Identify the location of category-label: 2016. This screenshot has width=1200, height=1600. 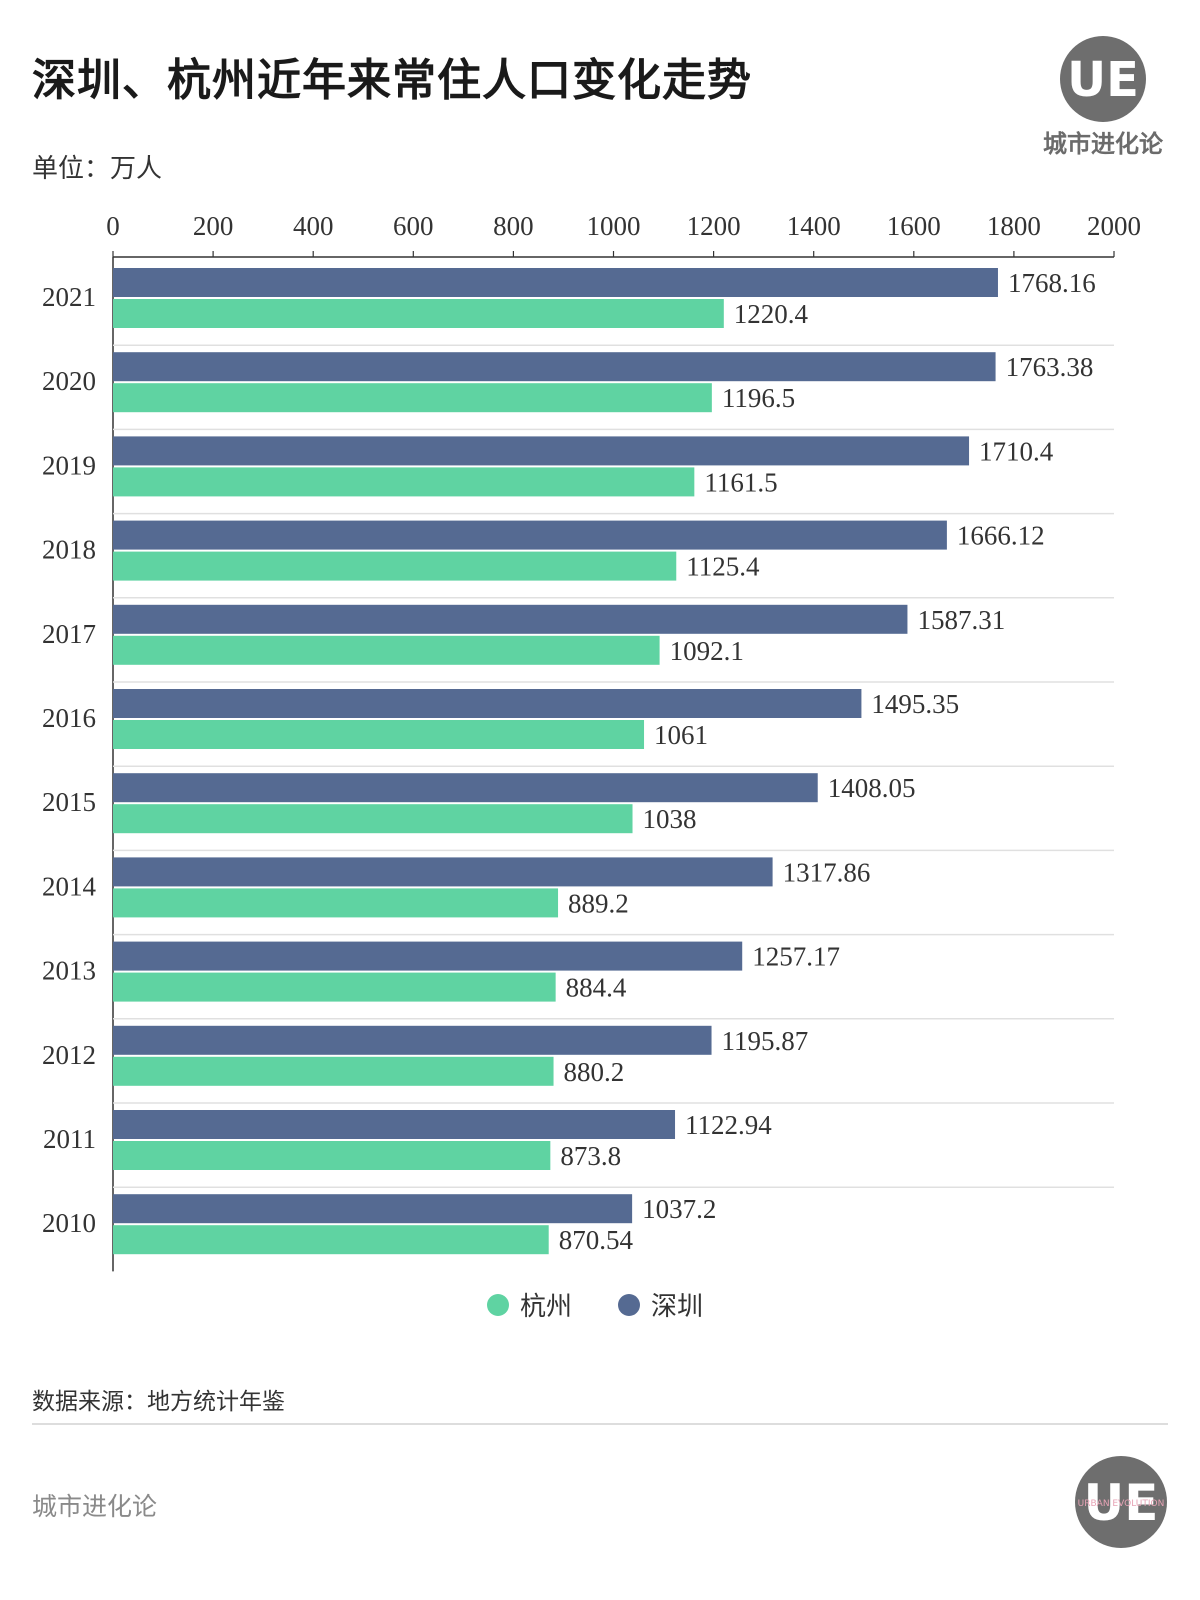
(69, 718).